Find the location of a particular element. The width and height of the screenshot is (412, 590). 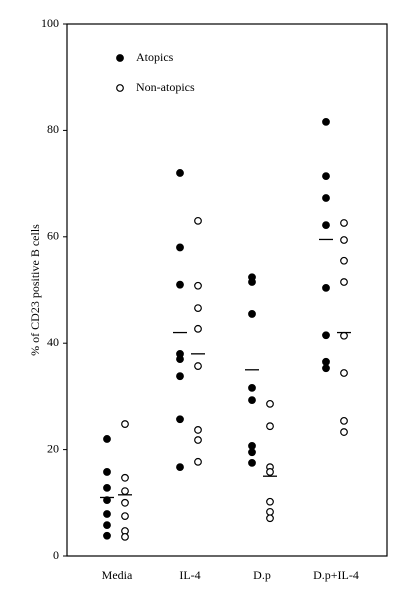

y-tick-label: 100 is located at coordinates (50, 23).